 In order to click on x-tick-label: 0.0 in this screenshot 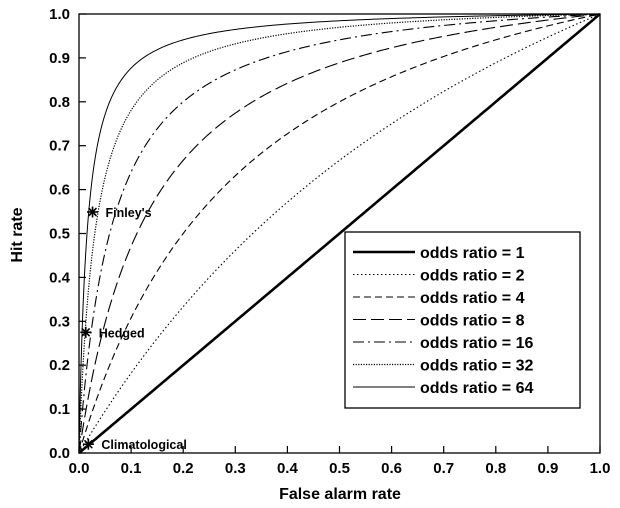, I will do `click(79, 468)`.